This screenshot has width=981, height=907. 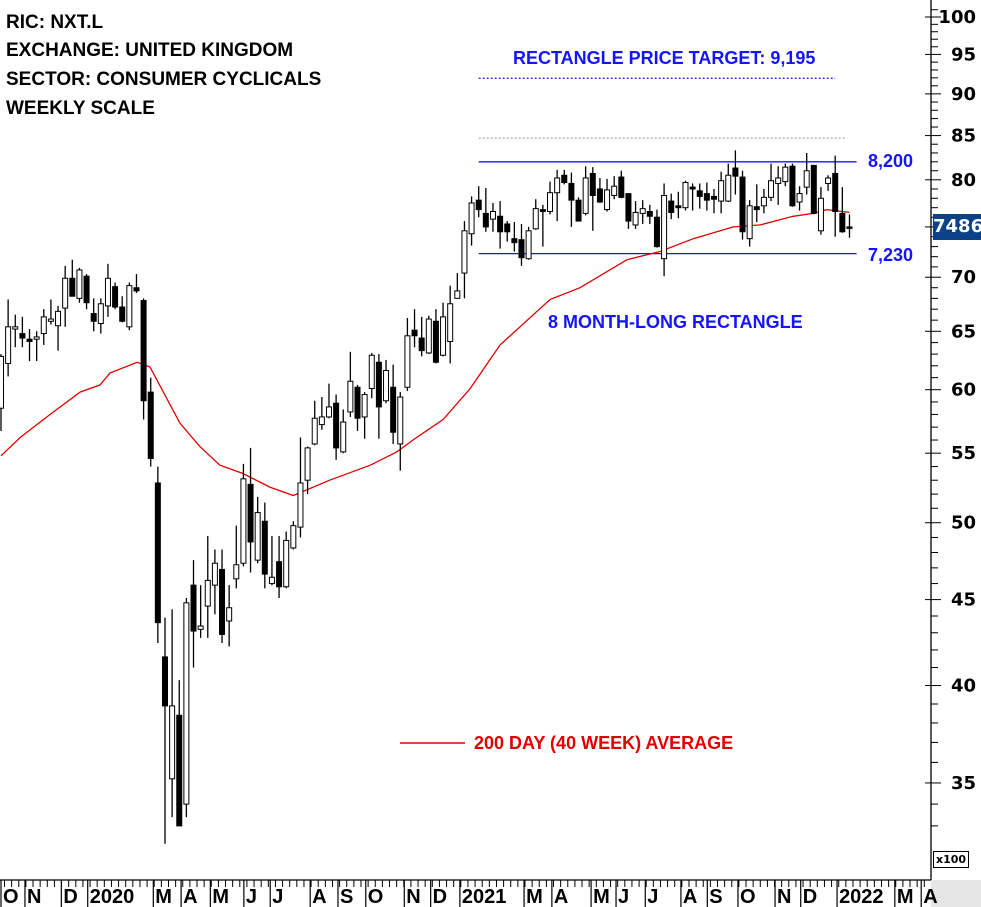 I want to click on header-sector: SECTOR: CONSUMER CYCLICALS, so click(x=164, y=79).